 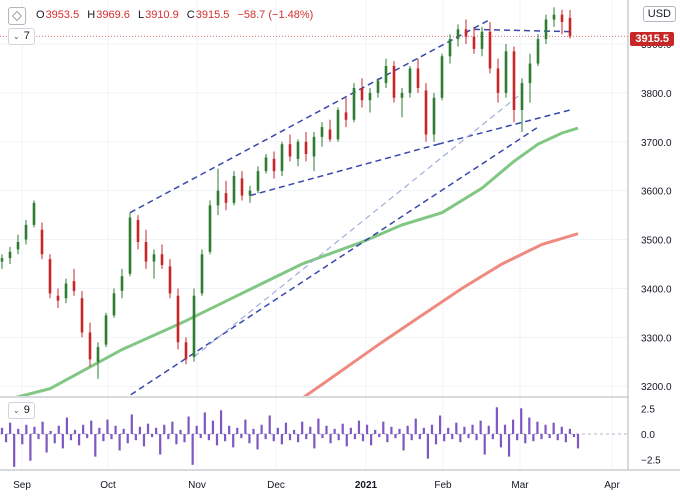 I want to click on close-value: 3915.5, so click(x=212, y=15).